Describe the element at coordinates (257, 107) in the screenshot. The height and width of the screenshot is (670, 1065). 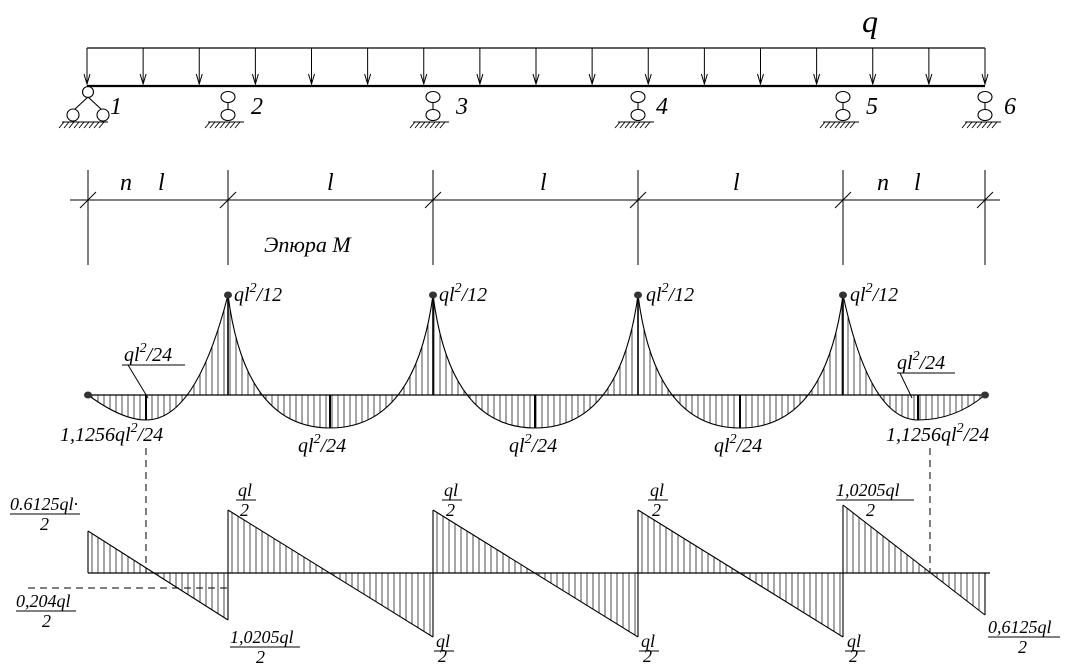
I see `support-2-label: 2` at that location.